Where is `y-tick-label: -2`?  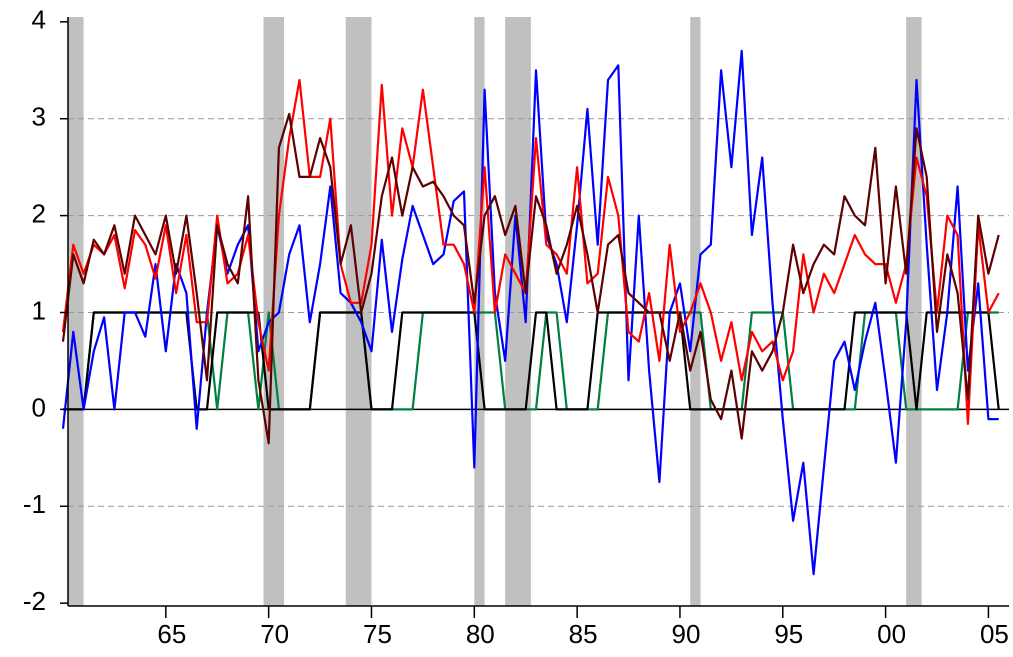
y-tick-label: -2 is located at coordinates (34, 601).